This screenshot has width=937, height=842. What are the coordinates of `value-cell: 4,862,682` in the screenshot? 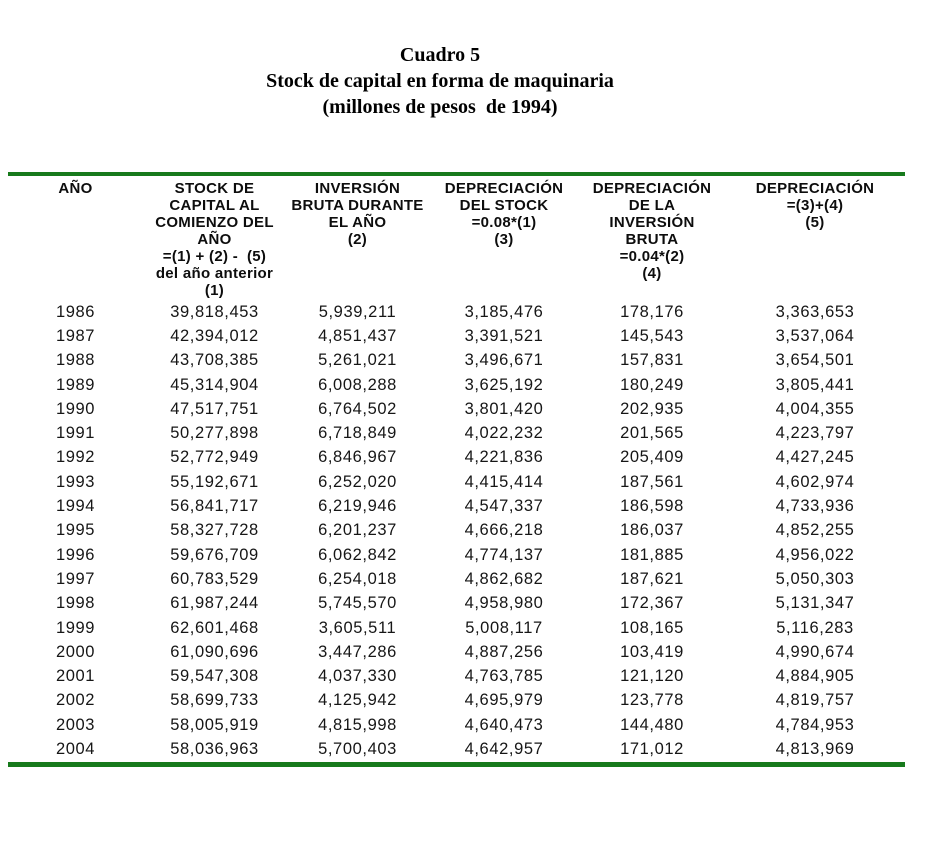 It's located at (504, 578).